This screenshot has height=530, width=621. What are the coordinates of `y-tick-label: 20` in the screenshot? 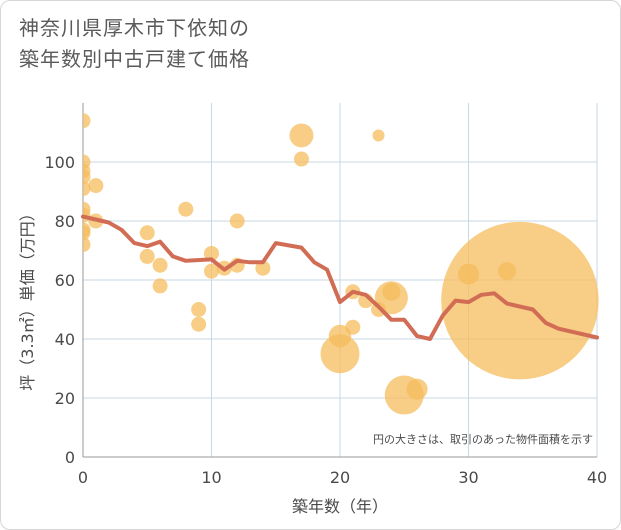 It's located at (65, 398).